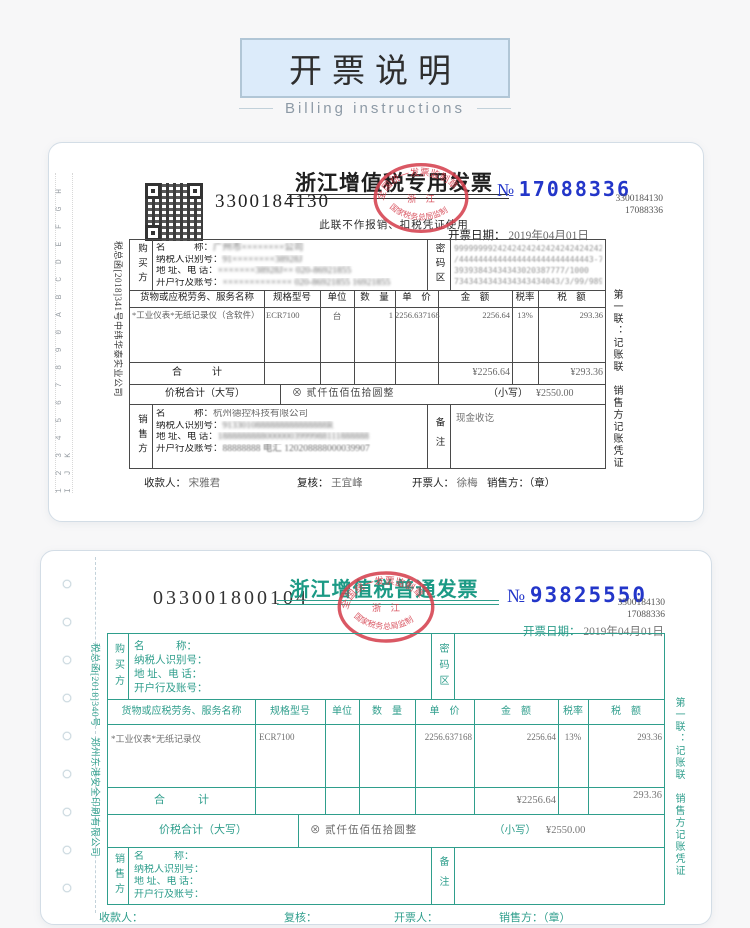  Describe the element at coordinates (156, 739) in the screenshot. I see `item-name: *工业仪表*无纸记录仪` at that location.